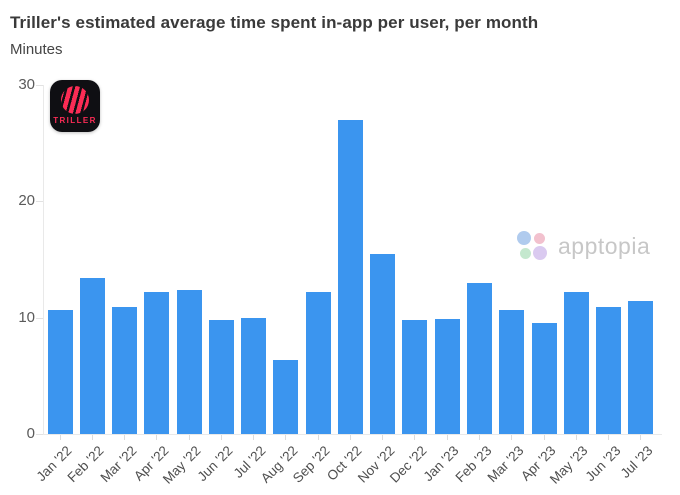  Describe the element at coordinates (352, 434) in the screenshot. I see `x-axis-line` at that location.